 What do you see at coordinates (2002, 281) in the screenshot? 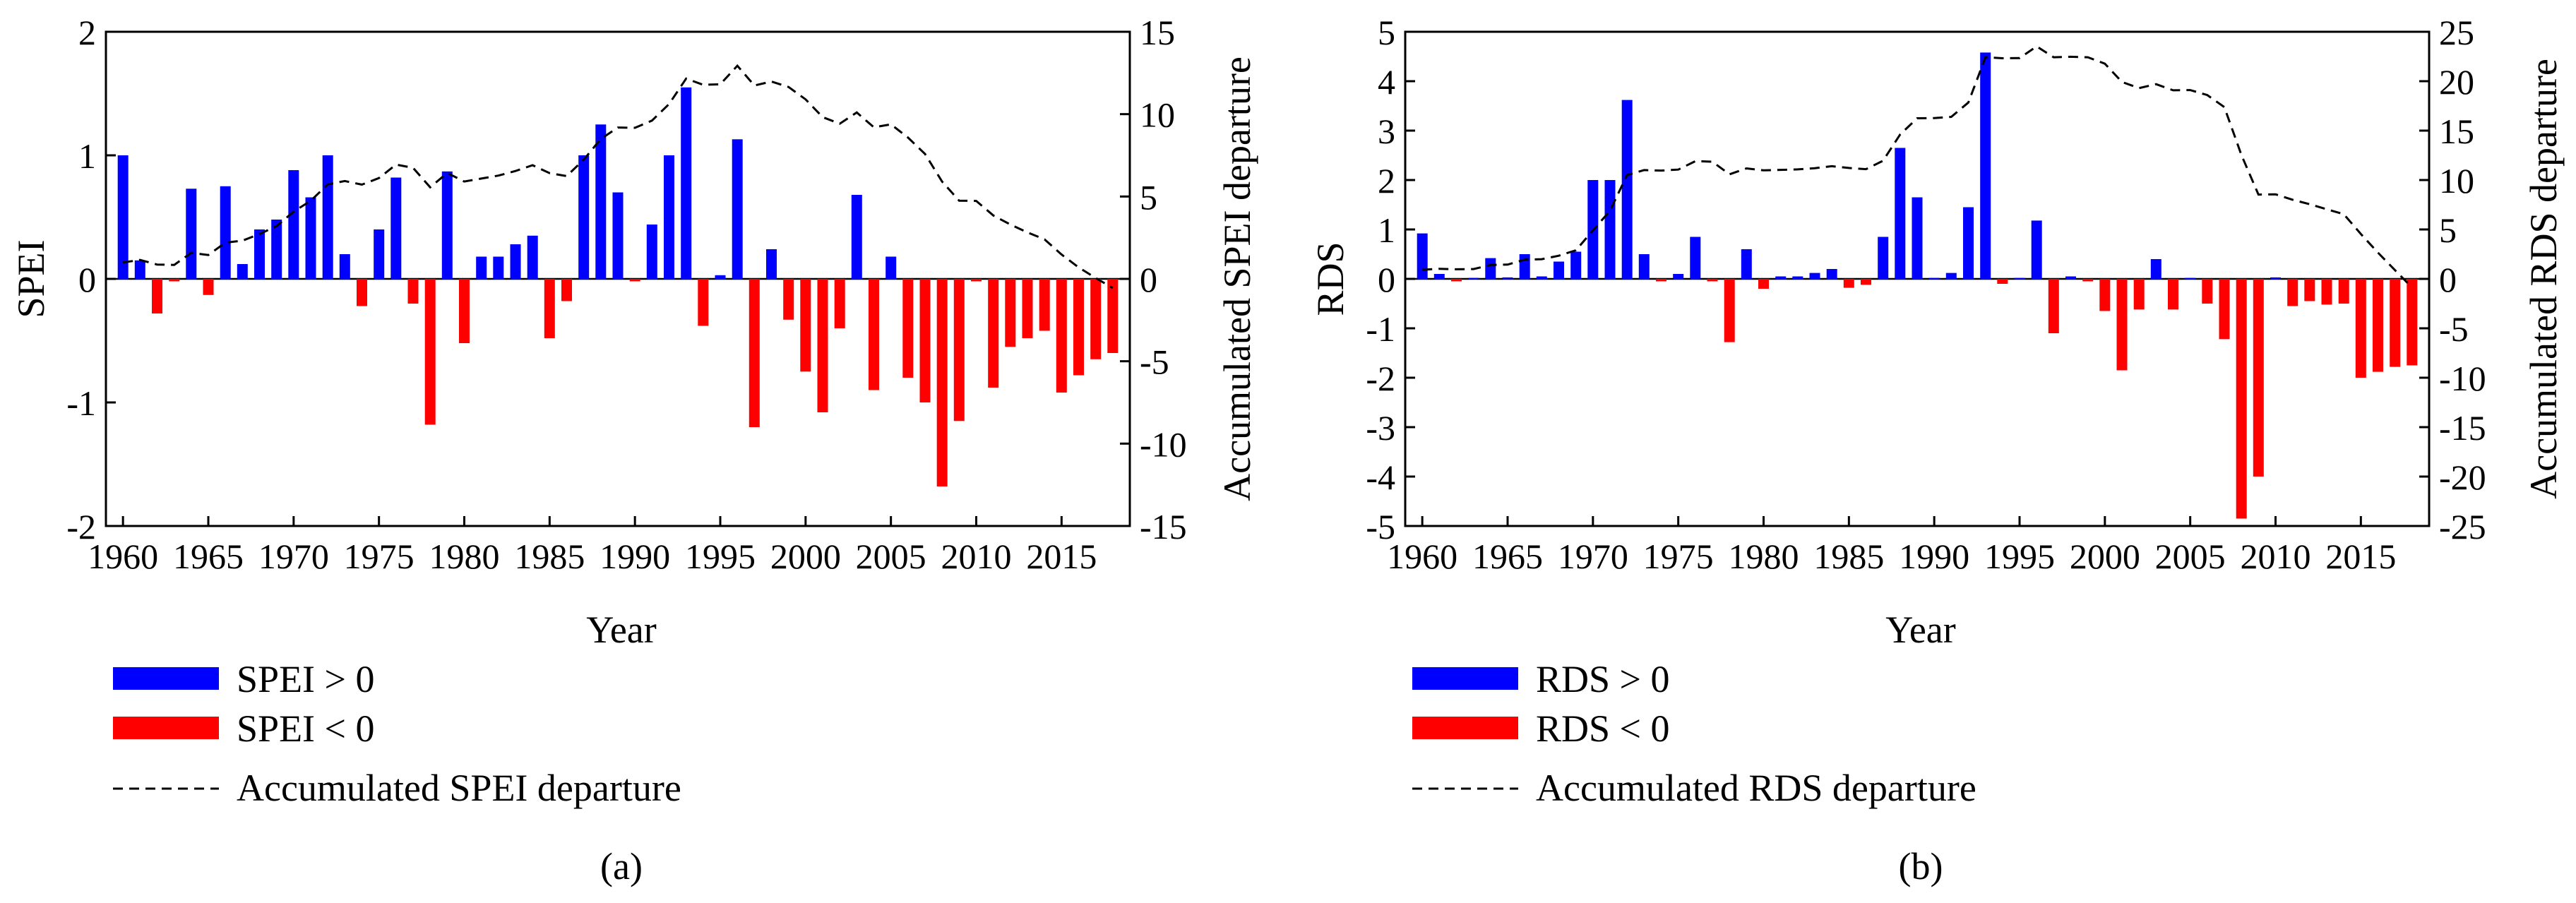
I see `bar-1994` at bounding box center [2002, 281].